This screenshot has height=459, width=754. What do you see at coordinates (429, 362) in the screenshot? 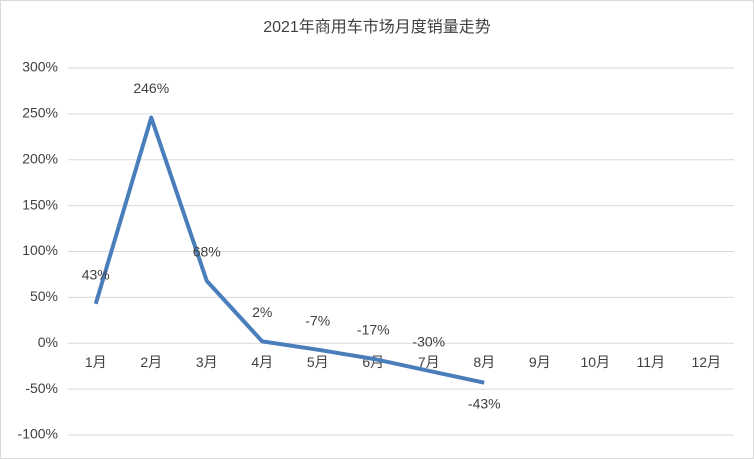
I see `x-tick-label: 7月` at bounding box center [429, 362].